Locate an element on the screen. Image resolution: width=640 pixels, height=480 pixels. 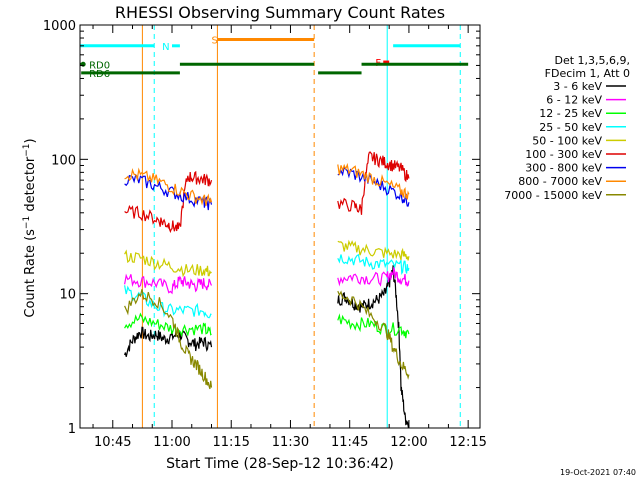
legend-label-0: 3 - 6 keV is located at coordinates (577, 86).